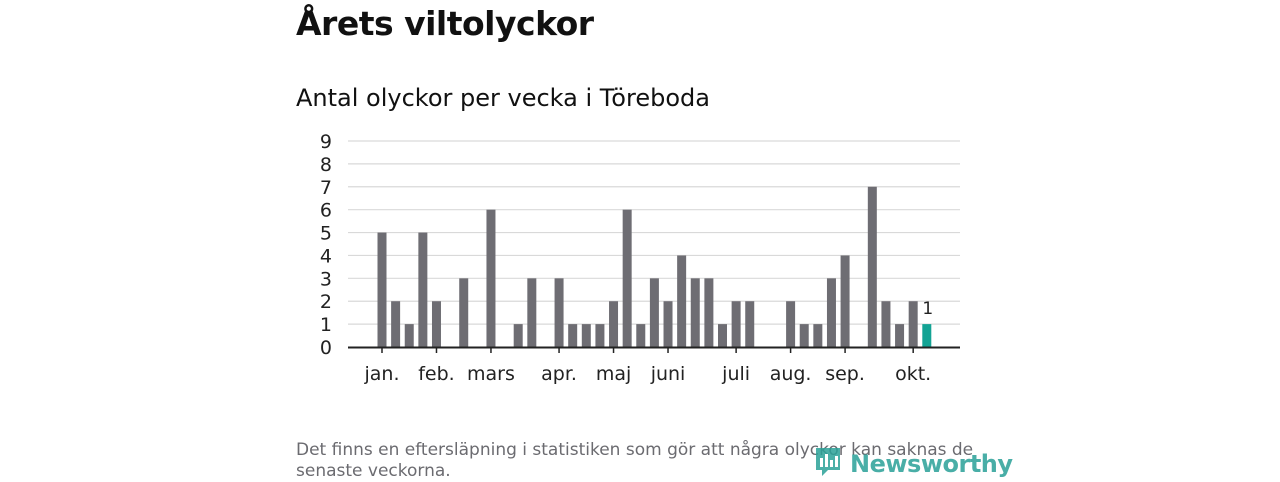 This screenshot has height=482, width=1280. What do you see at coordinates (436, 374) in the screenshot?
I see `x-tick-label: feb.` at bounding box center [436, 374].